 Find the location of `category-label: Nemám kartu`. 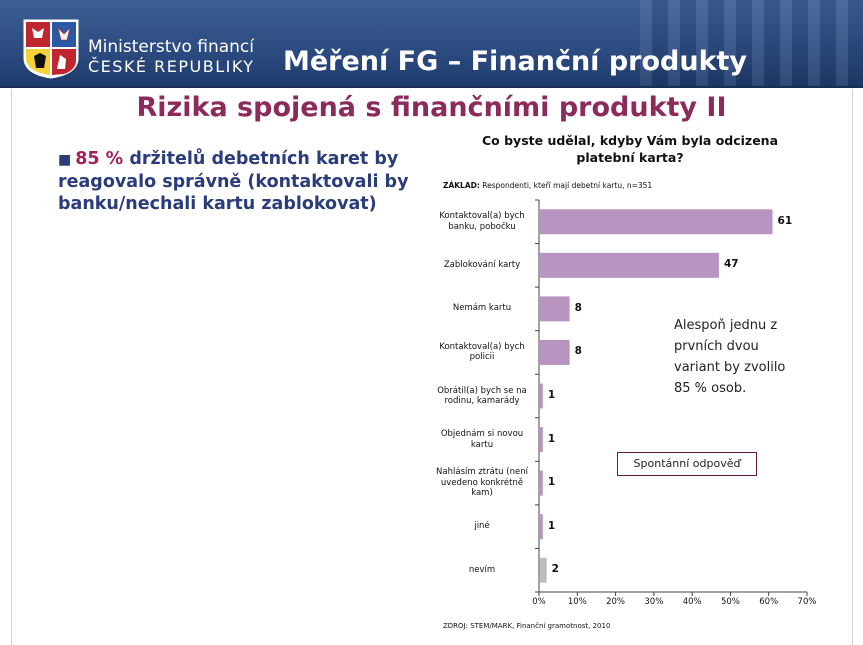

category-label: Nemám kartu is located at coordinates (482, 308).